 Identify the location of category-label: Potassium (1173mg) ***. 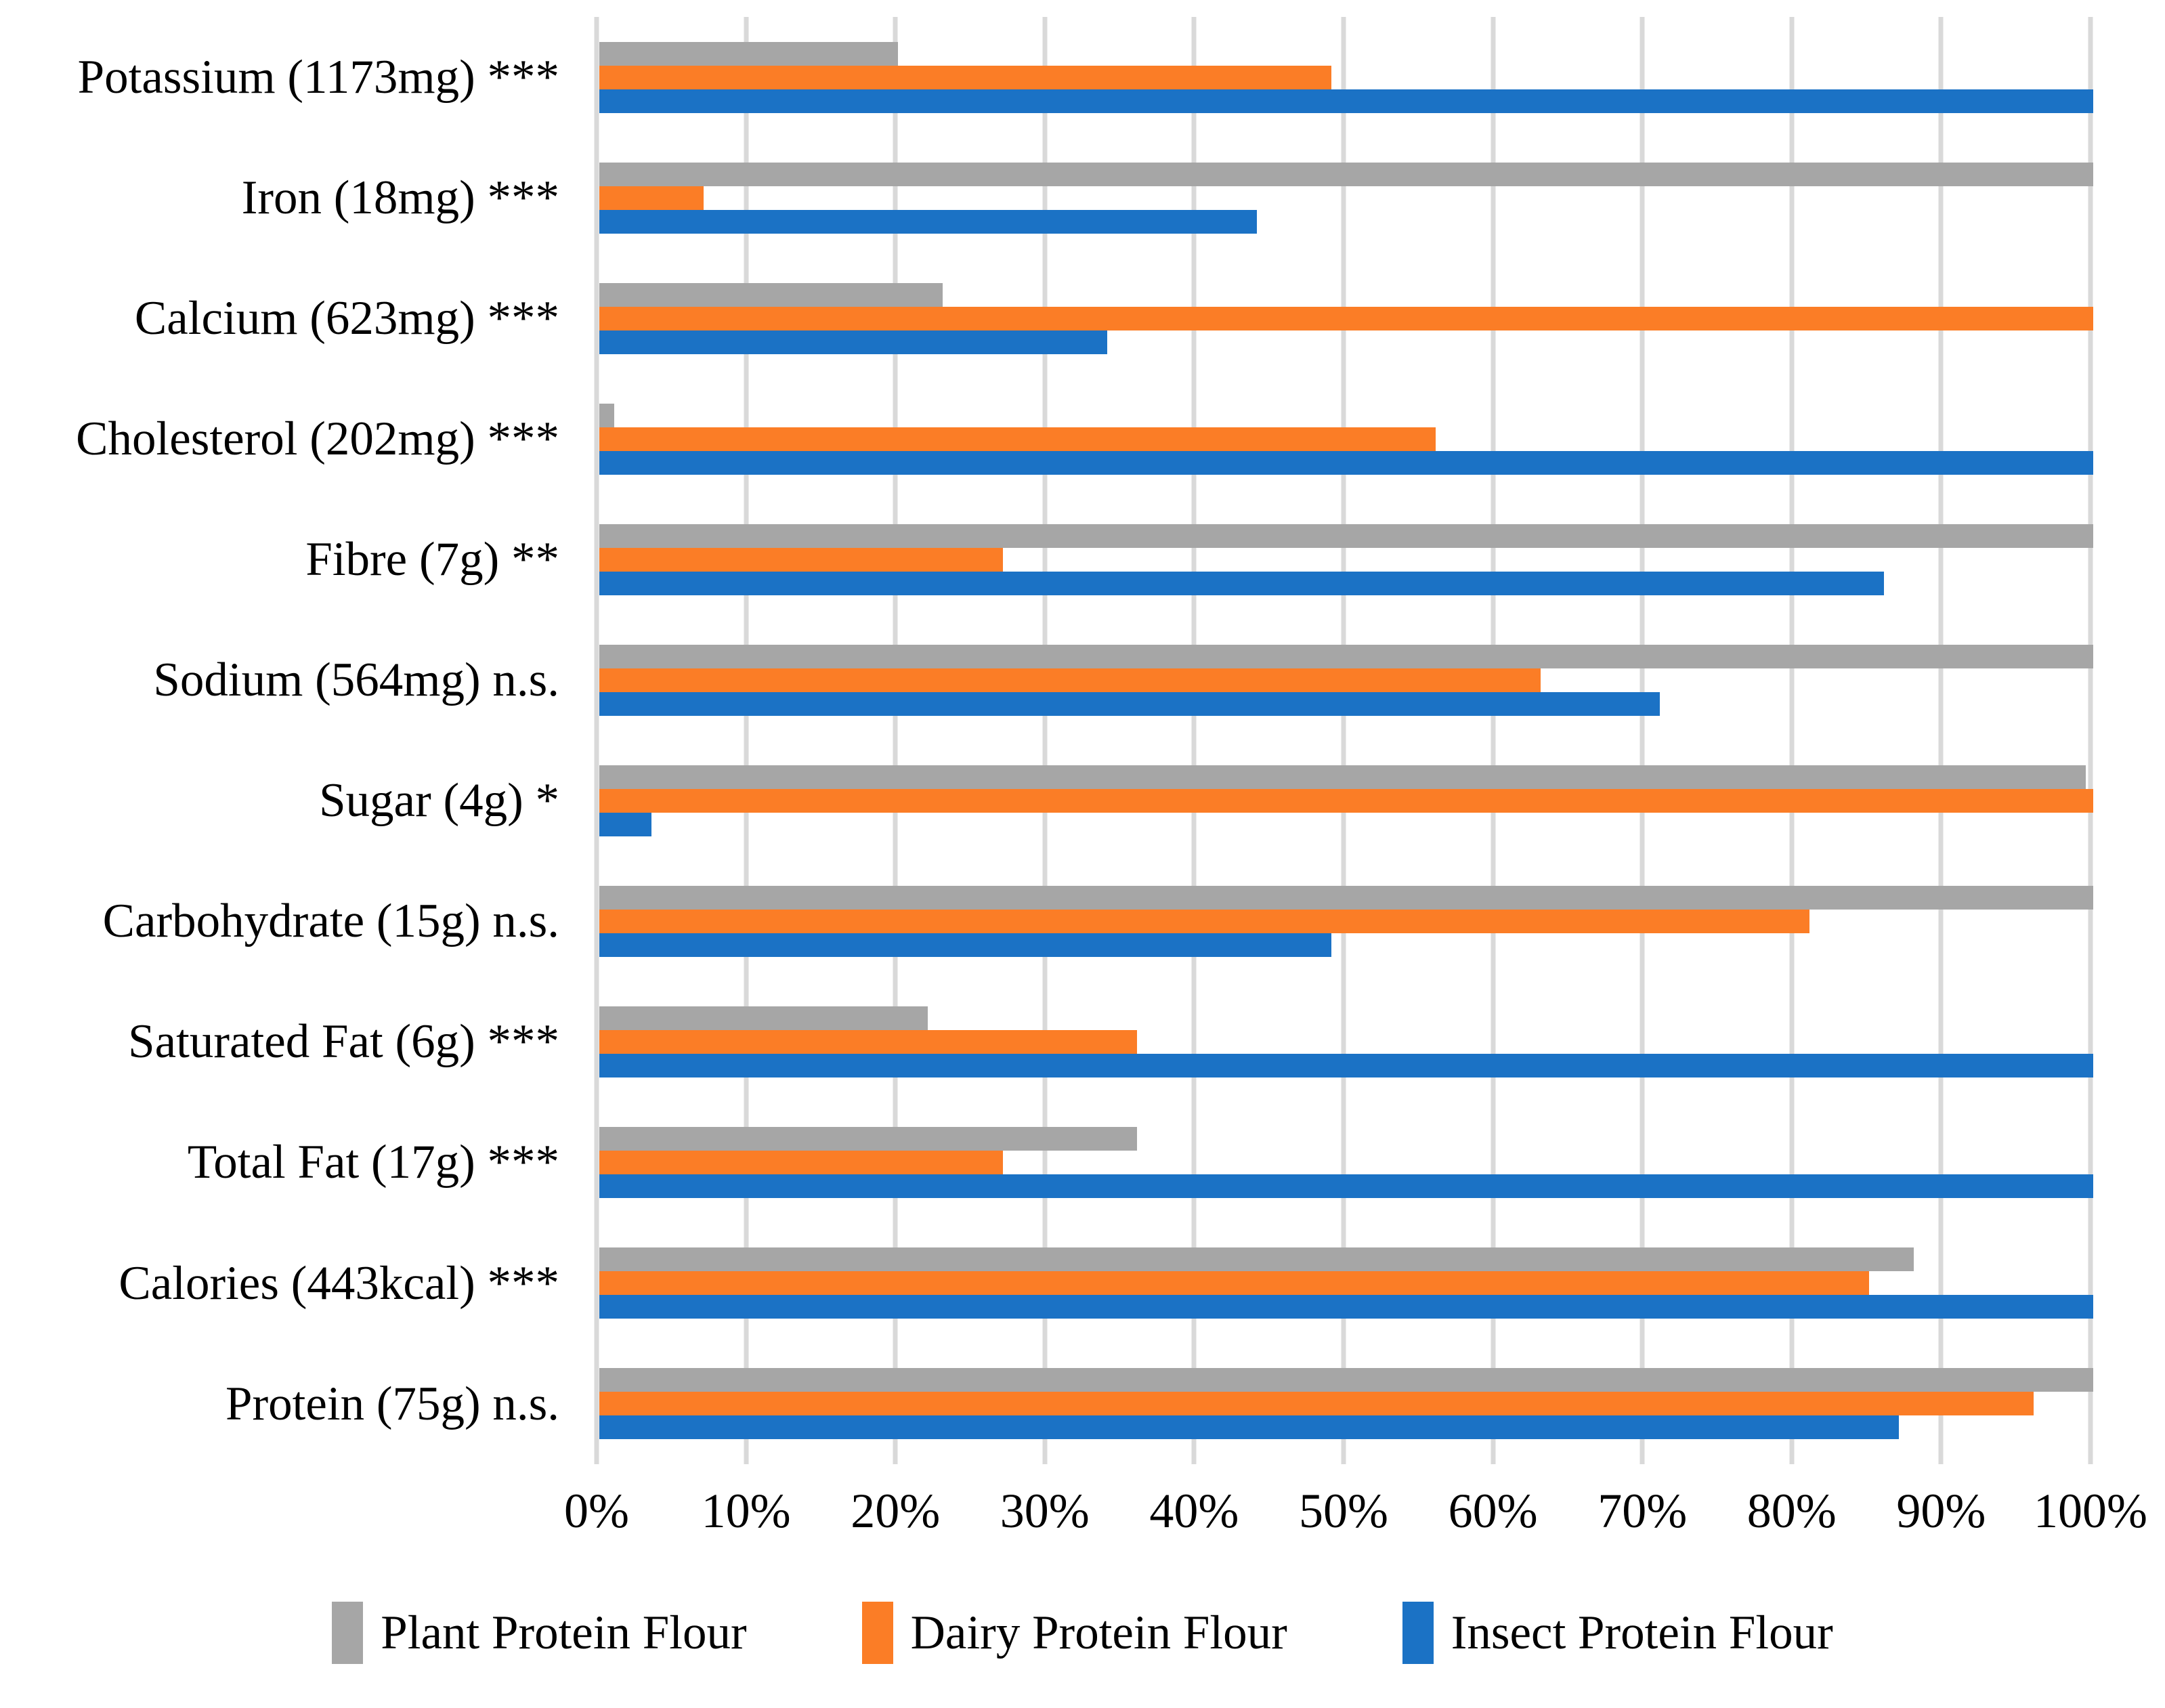
(318, 77).